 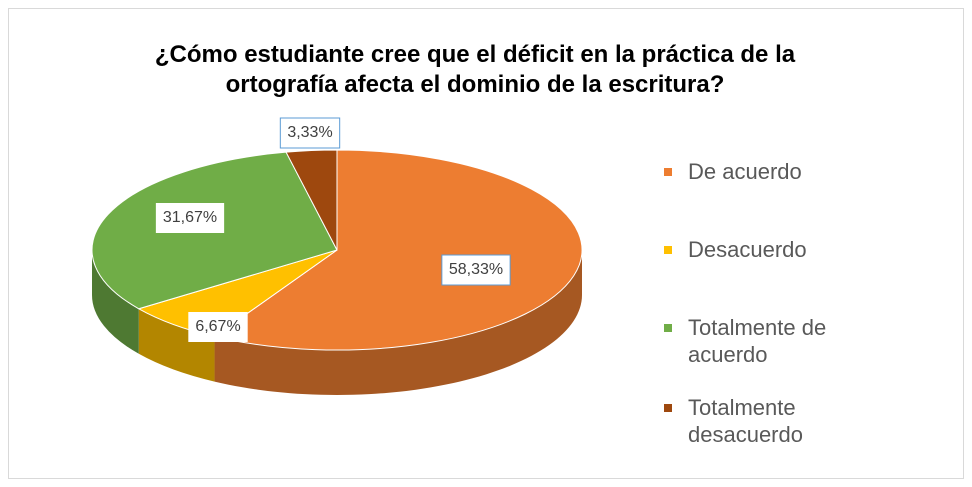 I want to click on data-label: 31,67%, so click(x=190, y=217).